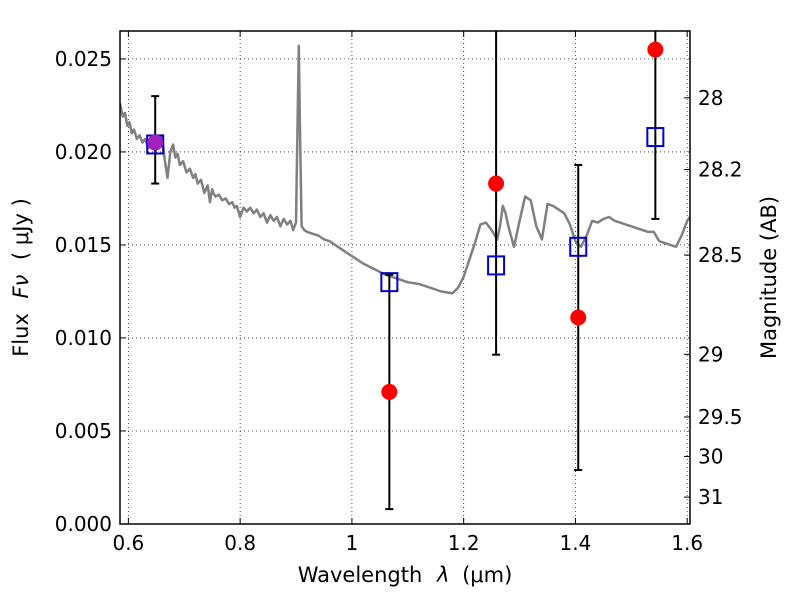 The width and height of the screenshot is (800, 600). Describe the element at coordinates (83, 152) in the screenshot. I see `y-tick-label: 0.020` at that location.